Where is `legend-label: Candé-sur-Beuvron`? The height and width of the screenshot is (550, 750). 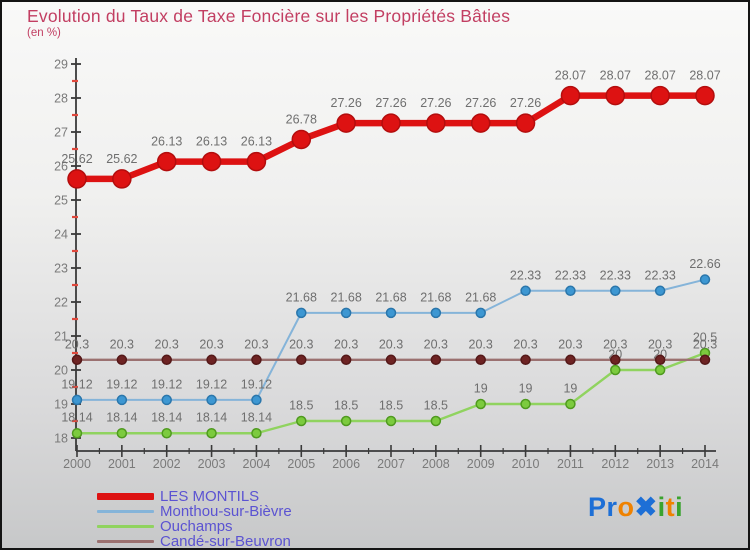 legend-label: Candé-sur-Beuvron is located at coordinates (225, 541).